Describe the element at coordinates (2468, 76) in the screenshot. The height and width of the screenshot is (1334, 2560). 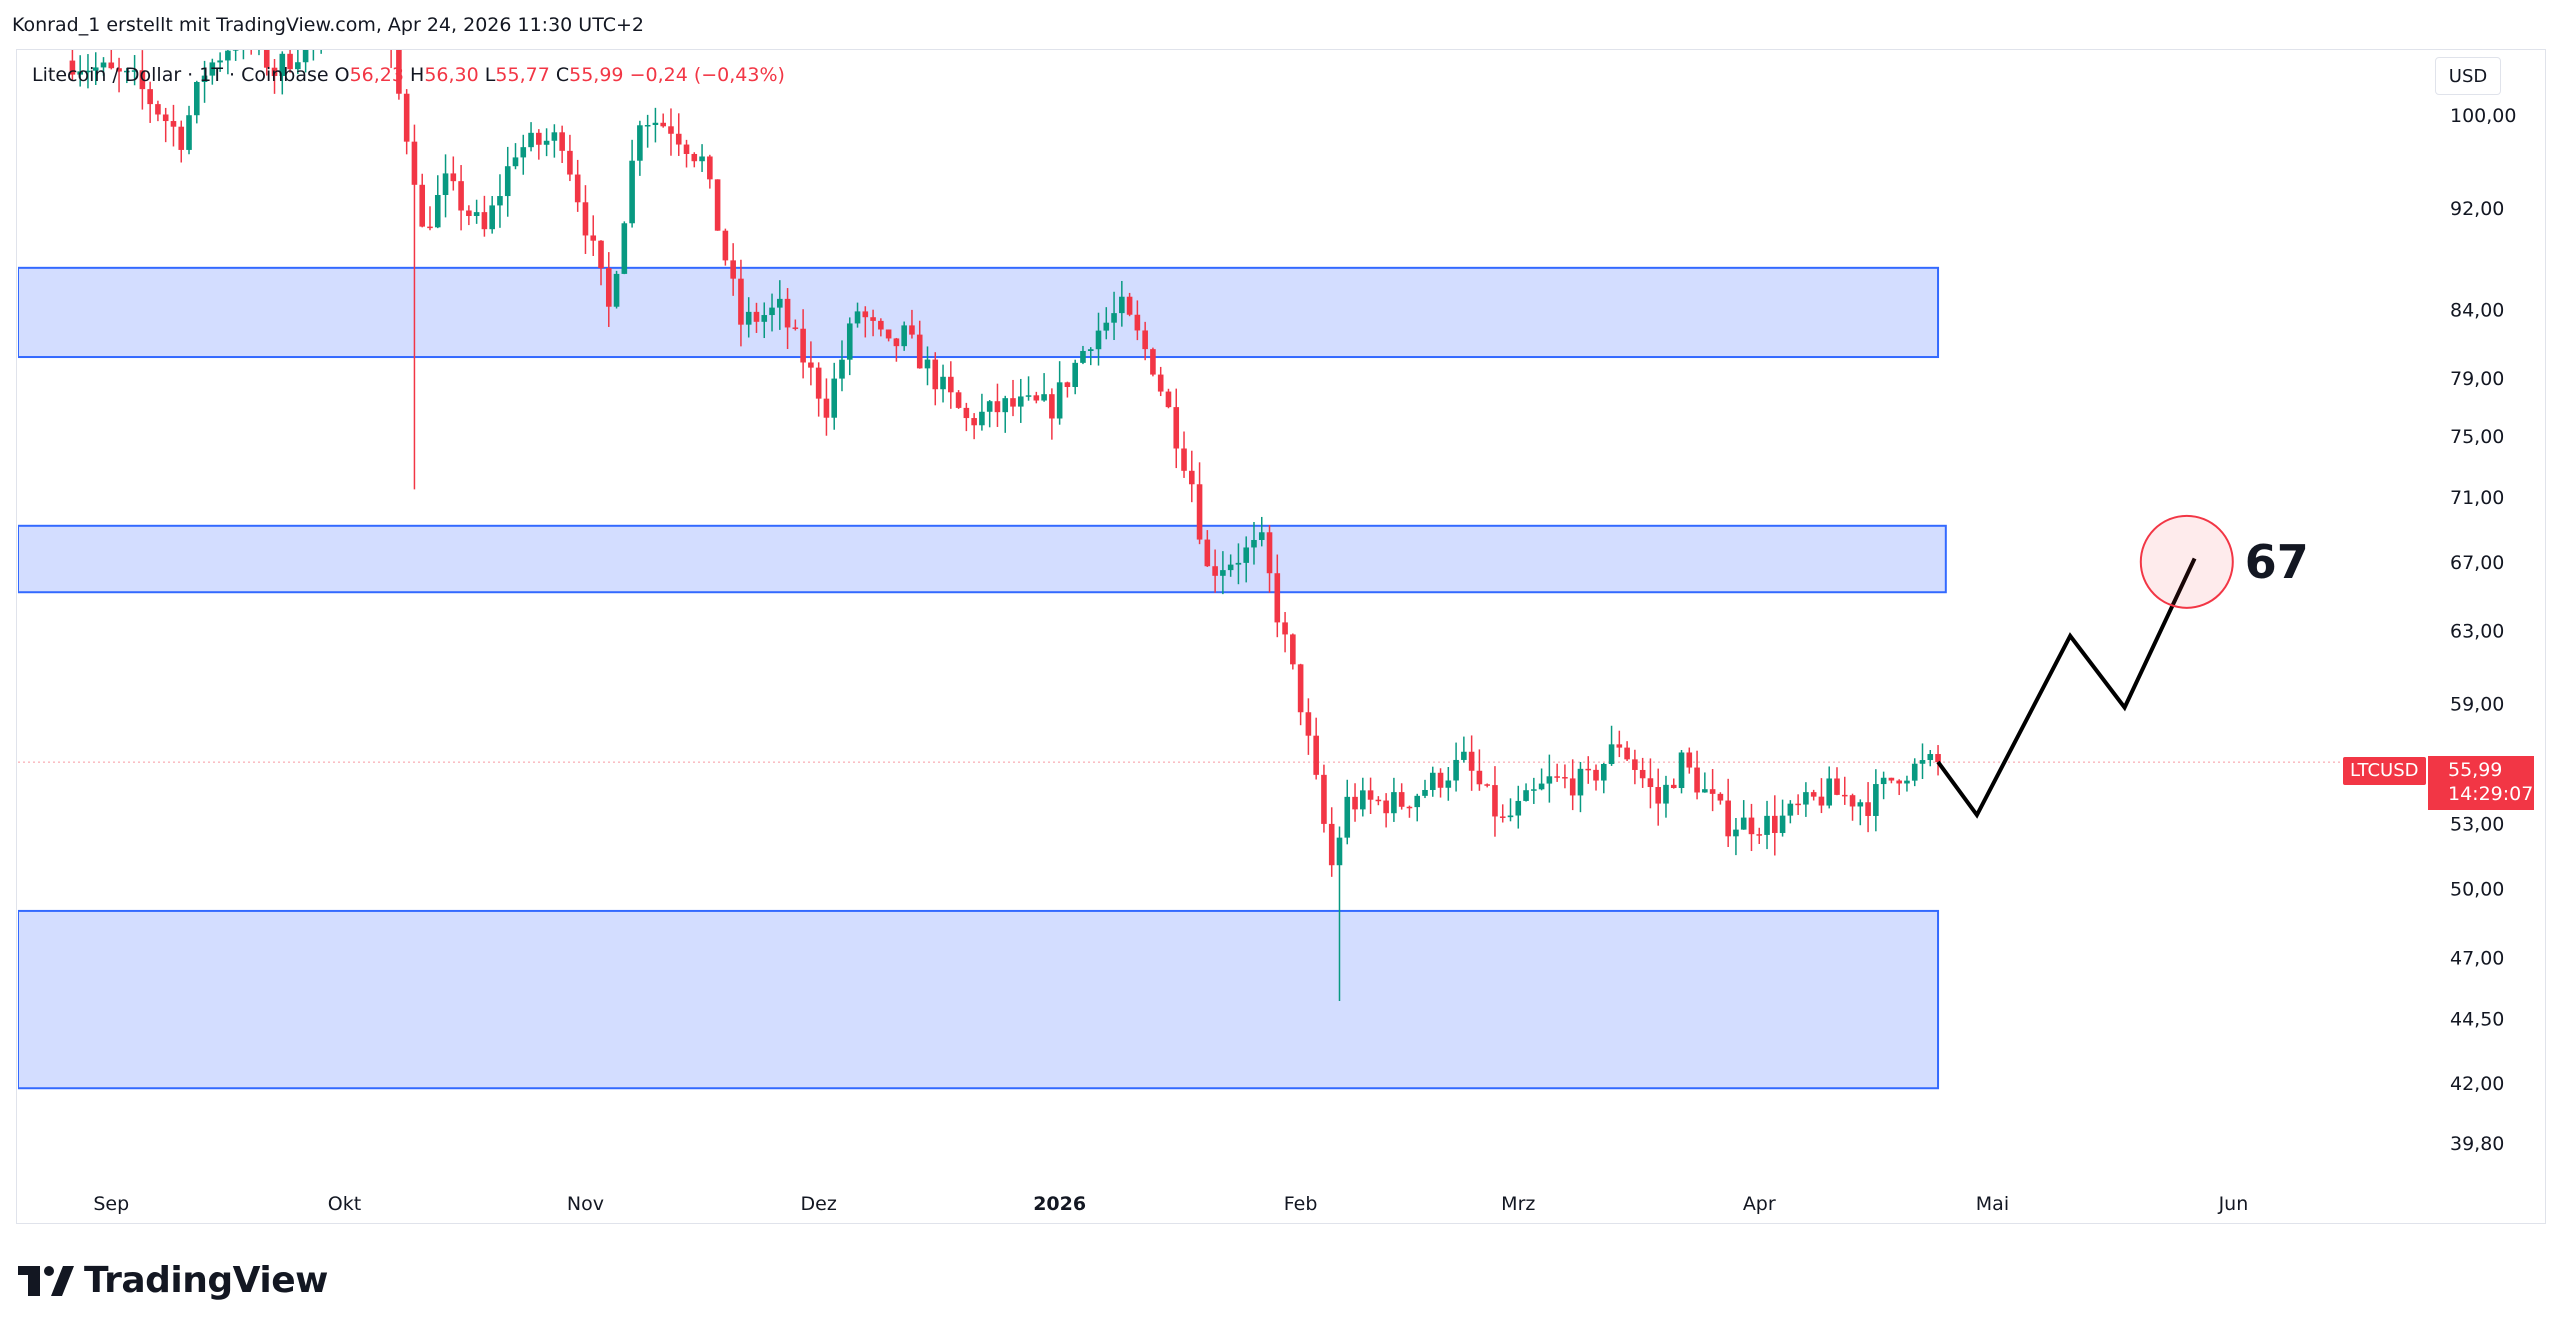
I see `currency-button: USD` at that location.